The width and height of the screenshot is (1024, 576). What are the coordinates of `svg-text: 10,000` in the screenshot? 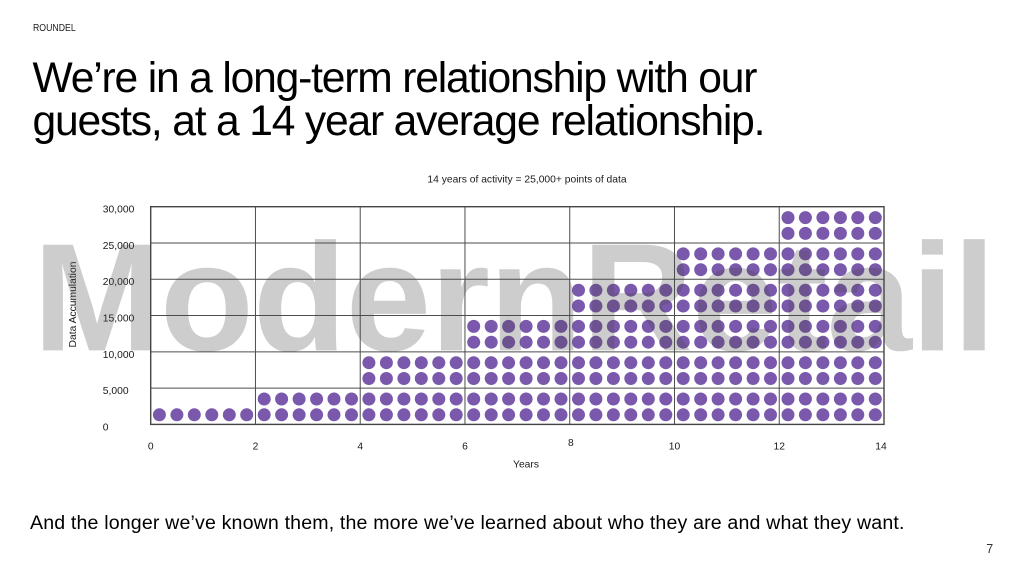 It's located at (119, 355).